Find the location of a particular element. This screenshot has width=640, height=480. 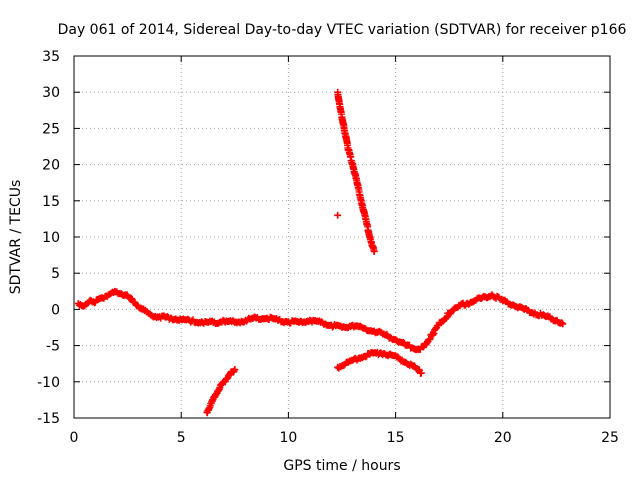

y-tick-label: 5 is located at coordinates (55, 274).